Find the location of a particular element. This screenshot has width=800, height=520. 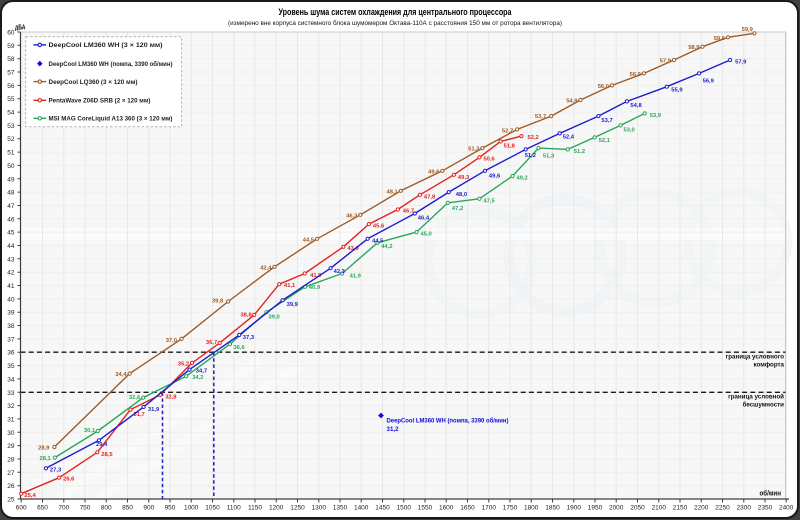

svg-text: 48,0 is located at coordinates (461, 195).